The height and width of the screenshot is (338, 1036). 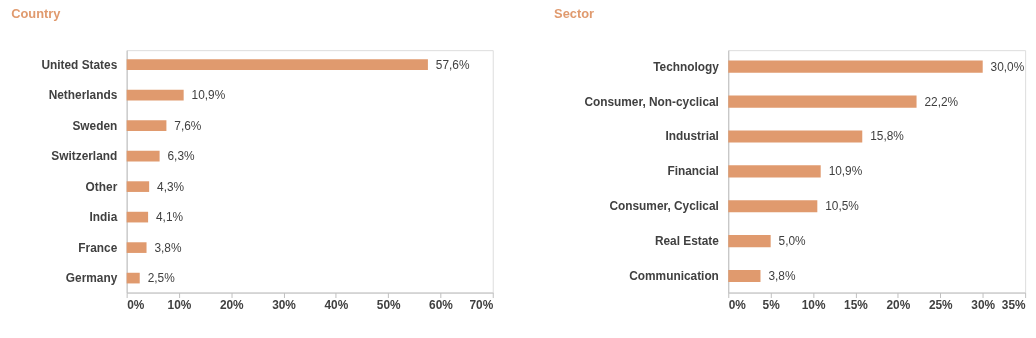 I want to click on data-label: 15,8%, so click(x=887, y=136).